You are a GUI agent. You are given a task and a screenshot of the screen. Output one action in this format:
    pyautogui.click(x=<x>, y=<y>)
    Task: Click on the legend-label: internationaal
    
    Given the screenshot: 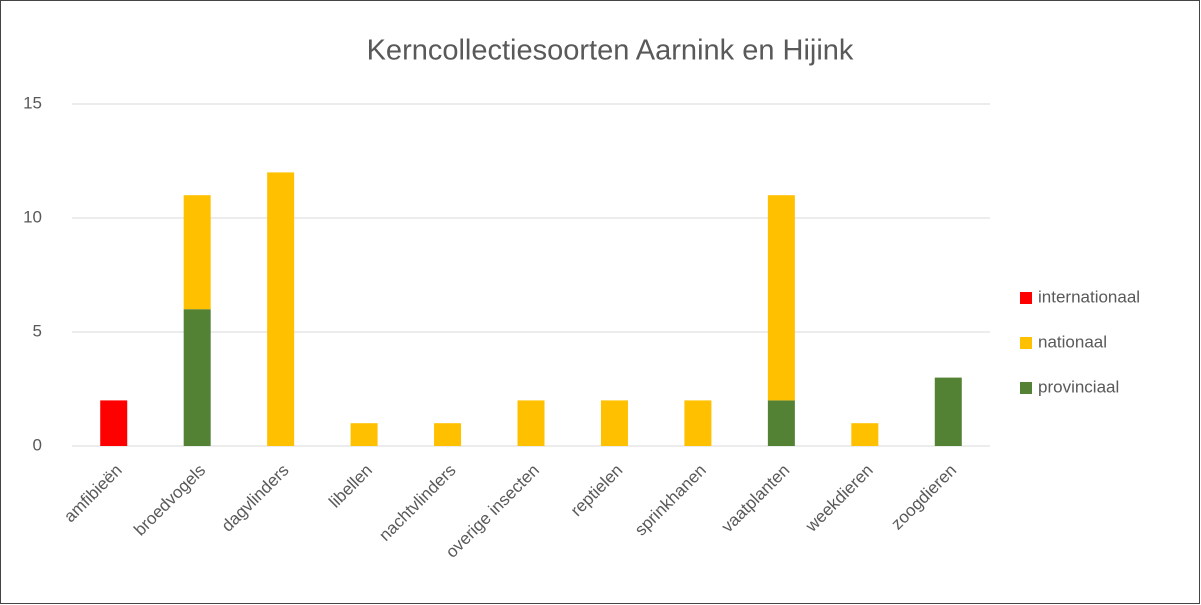 What is the action you would take?
    pyautogui.click(x=1089, y=296)
    